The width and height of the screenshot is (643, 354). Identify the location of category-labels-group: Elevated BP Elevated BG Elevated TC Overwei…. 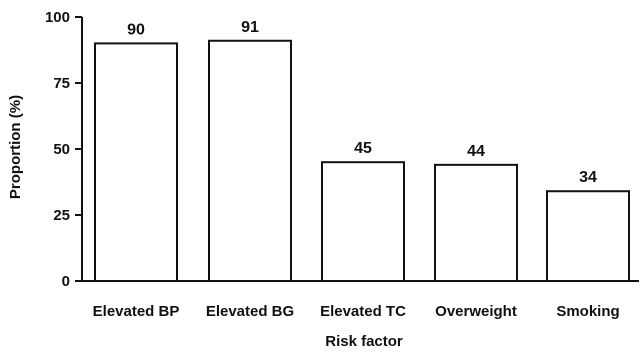
(356, 311).